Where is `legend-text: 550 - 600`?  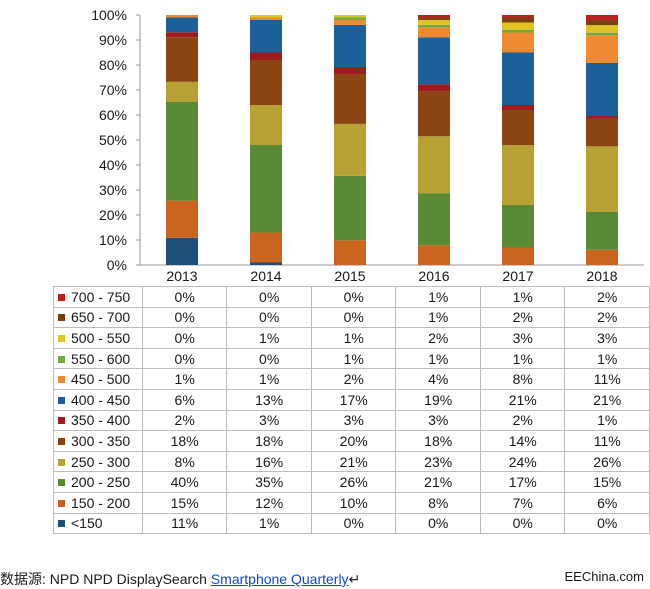
legend-text: 550 - 600 is located at coordinates (101, 358).